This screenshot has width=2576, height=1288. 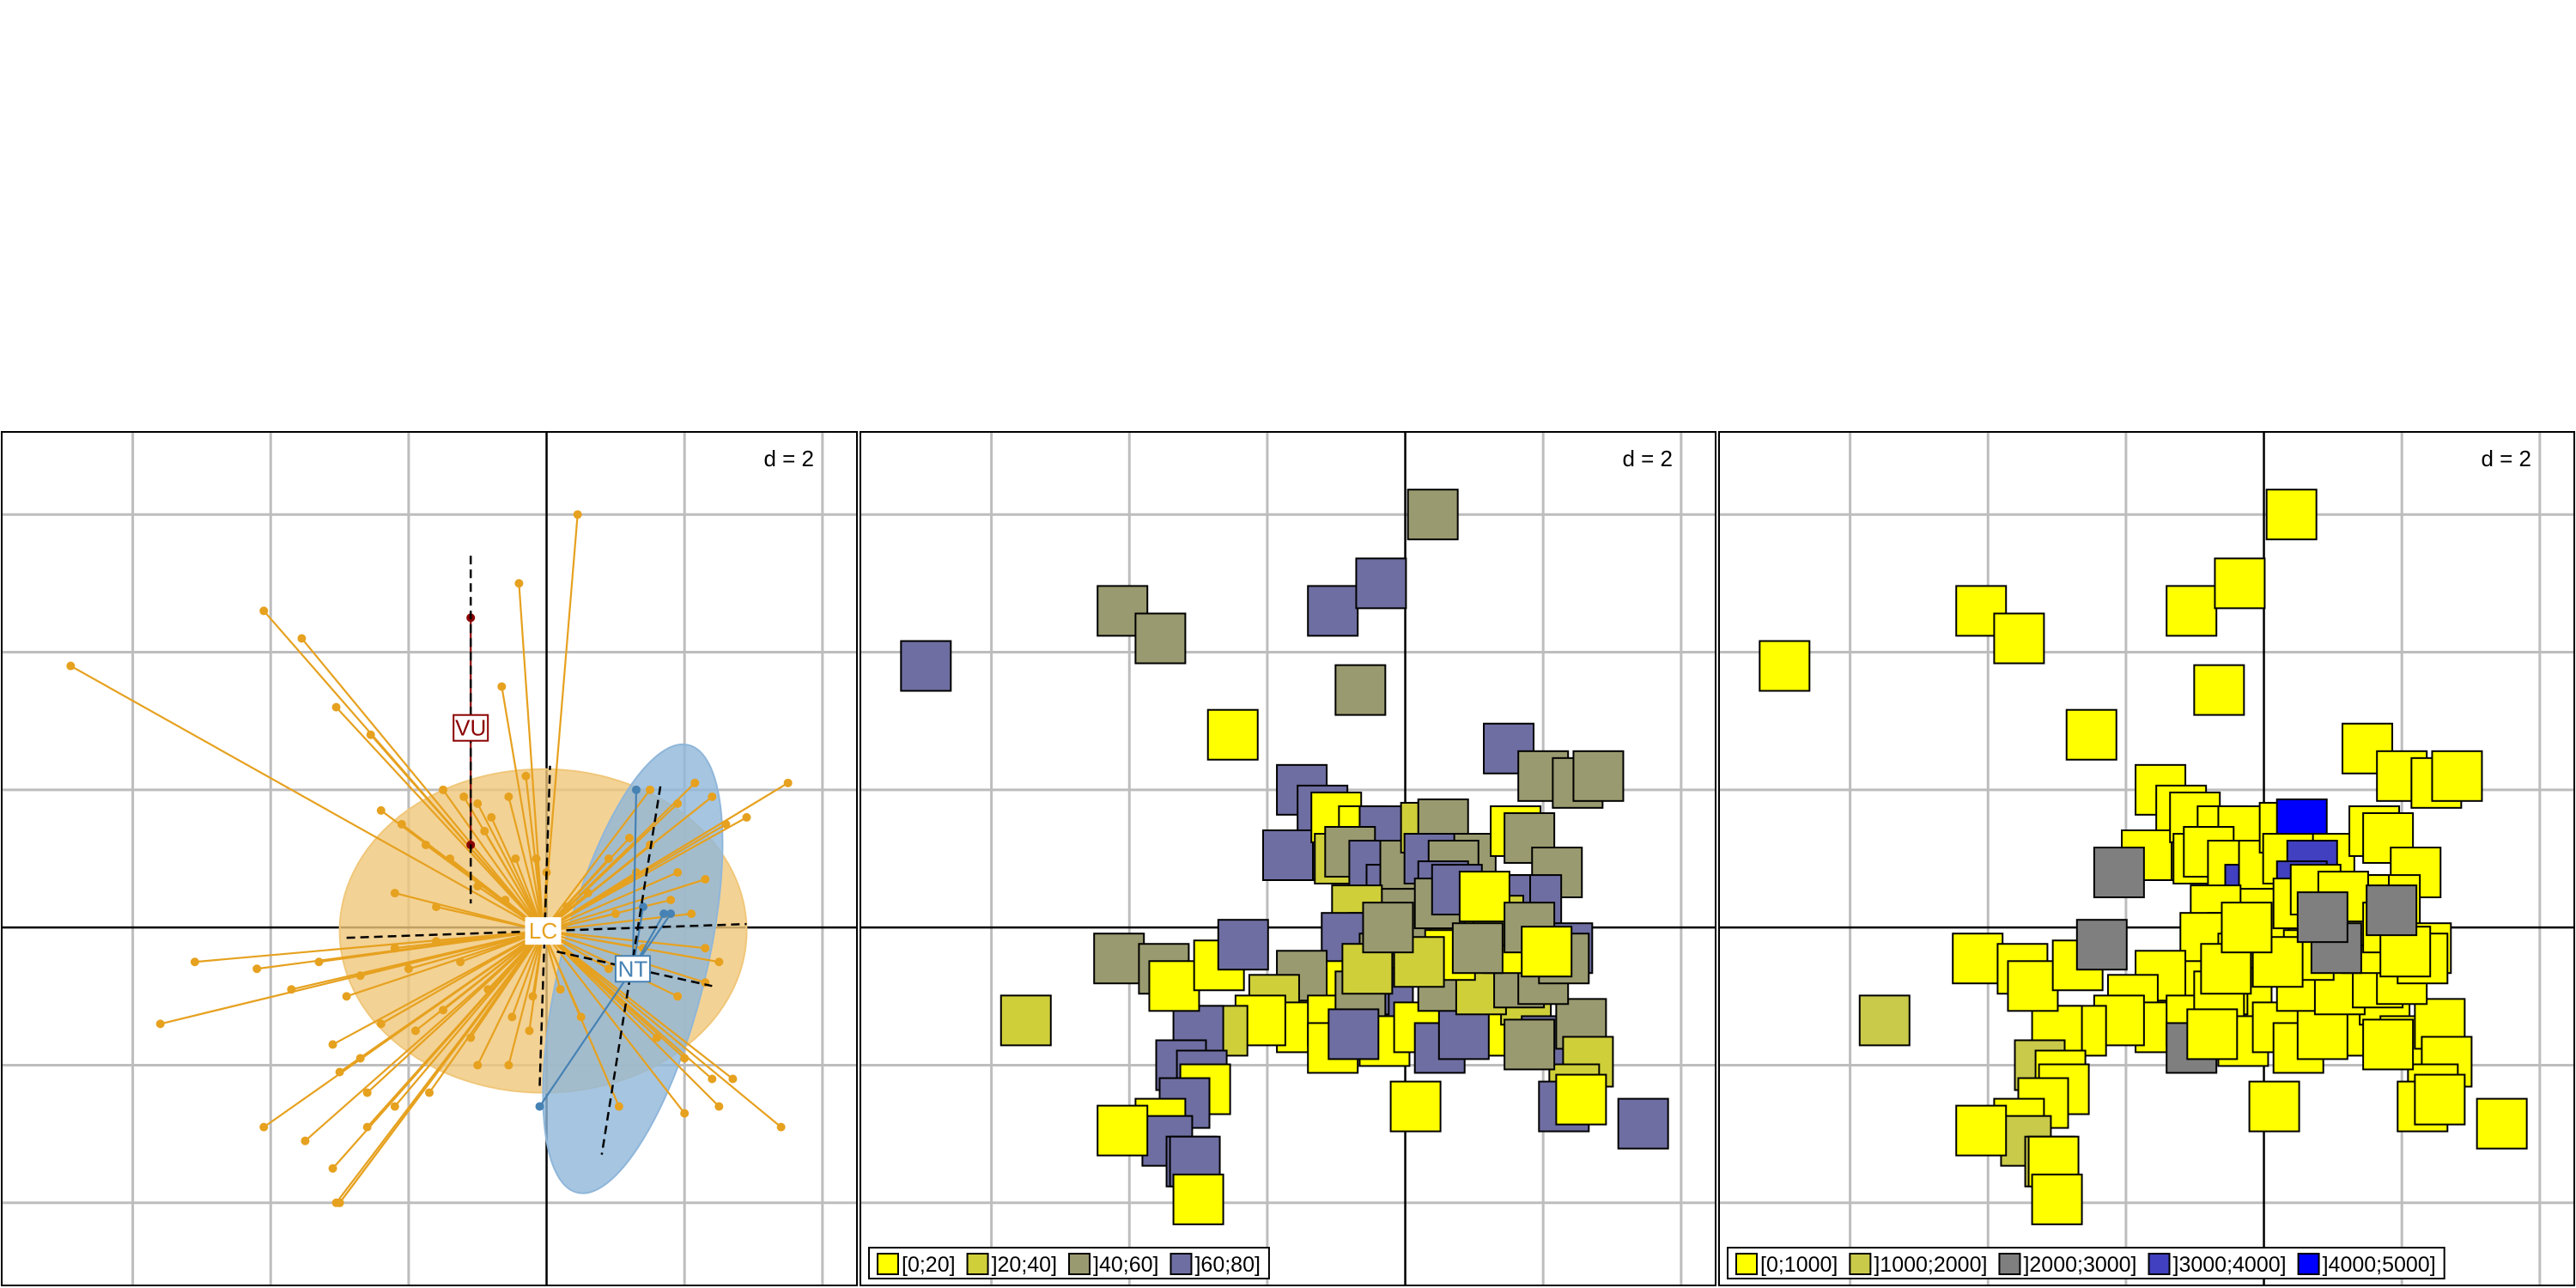 I want to click on legend-label: [0;20], so click(x=929, y=1265).